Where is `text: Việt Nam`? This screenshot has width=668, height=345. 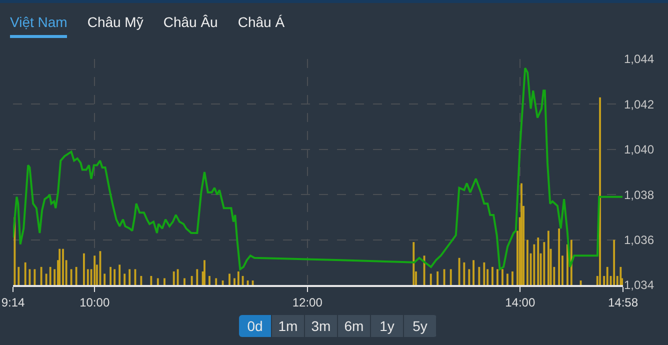 text: Việt Nam is located at coordinates (39, 26).